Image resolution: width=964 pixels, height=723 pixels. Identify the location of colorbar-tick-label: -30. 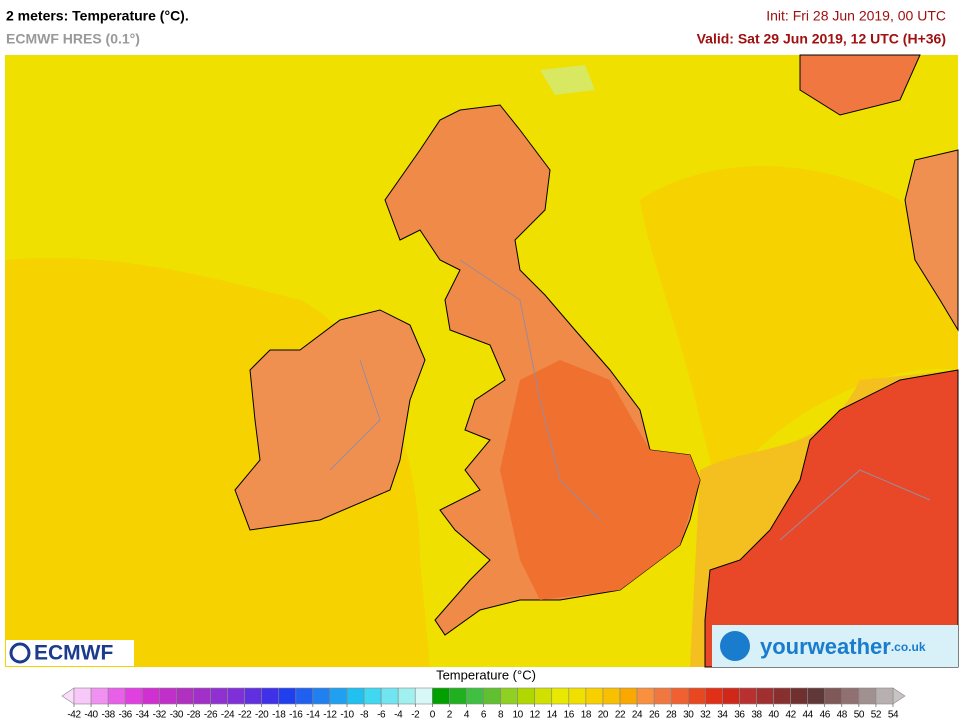
(177, 715).